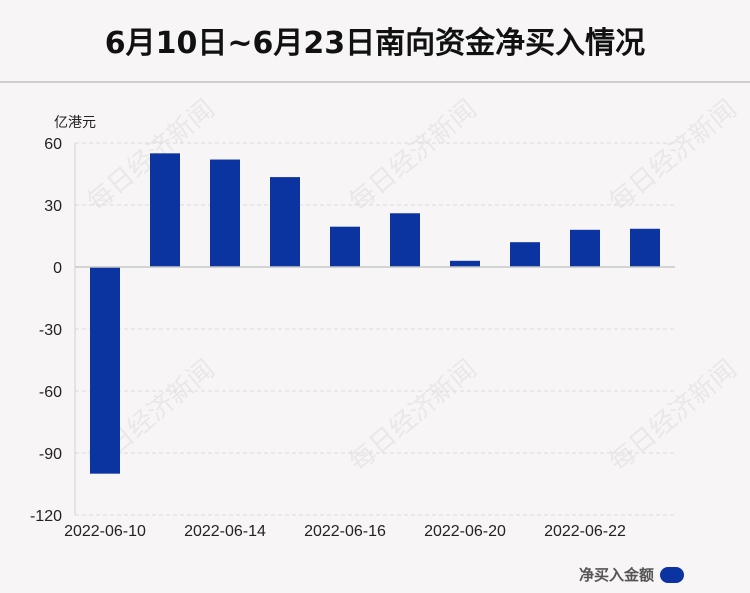 This screenshot has width=750, height=593. I want to click on x-tick-label: 2022-06-20, so click(465, 531).